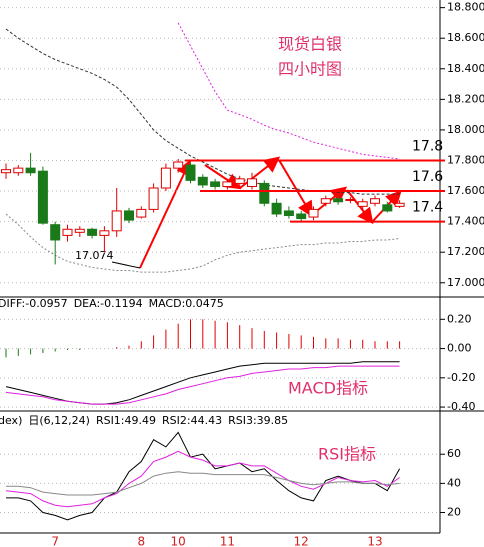 This screenshot has height=547, width=484. I want to click on chart-subtitle: 四小时图, so click(310, 69).